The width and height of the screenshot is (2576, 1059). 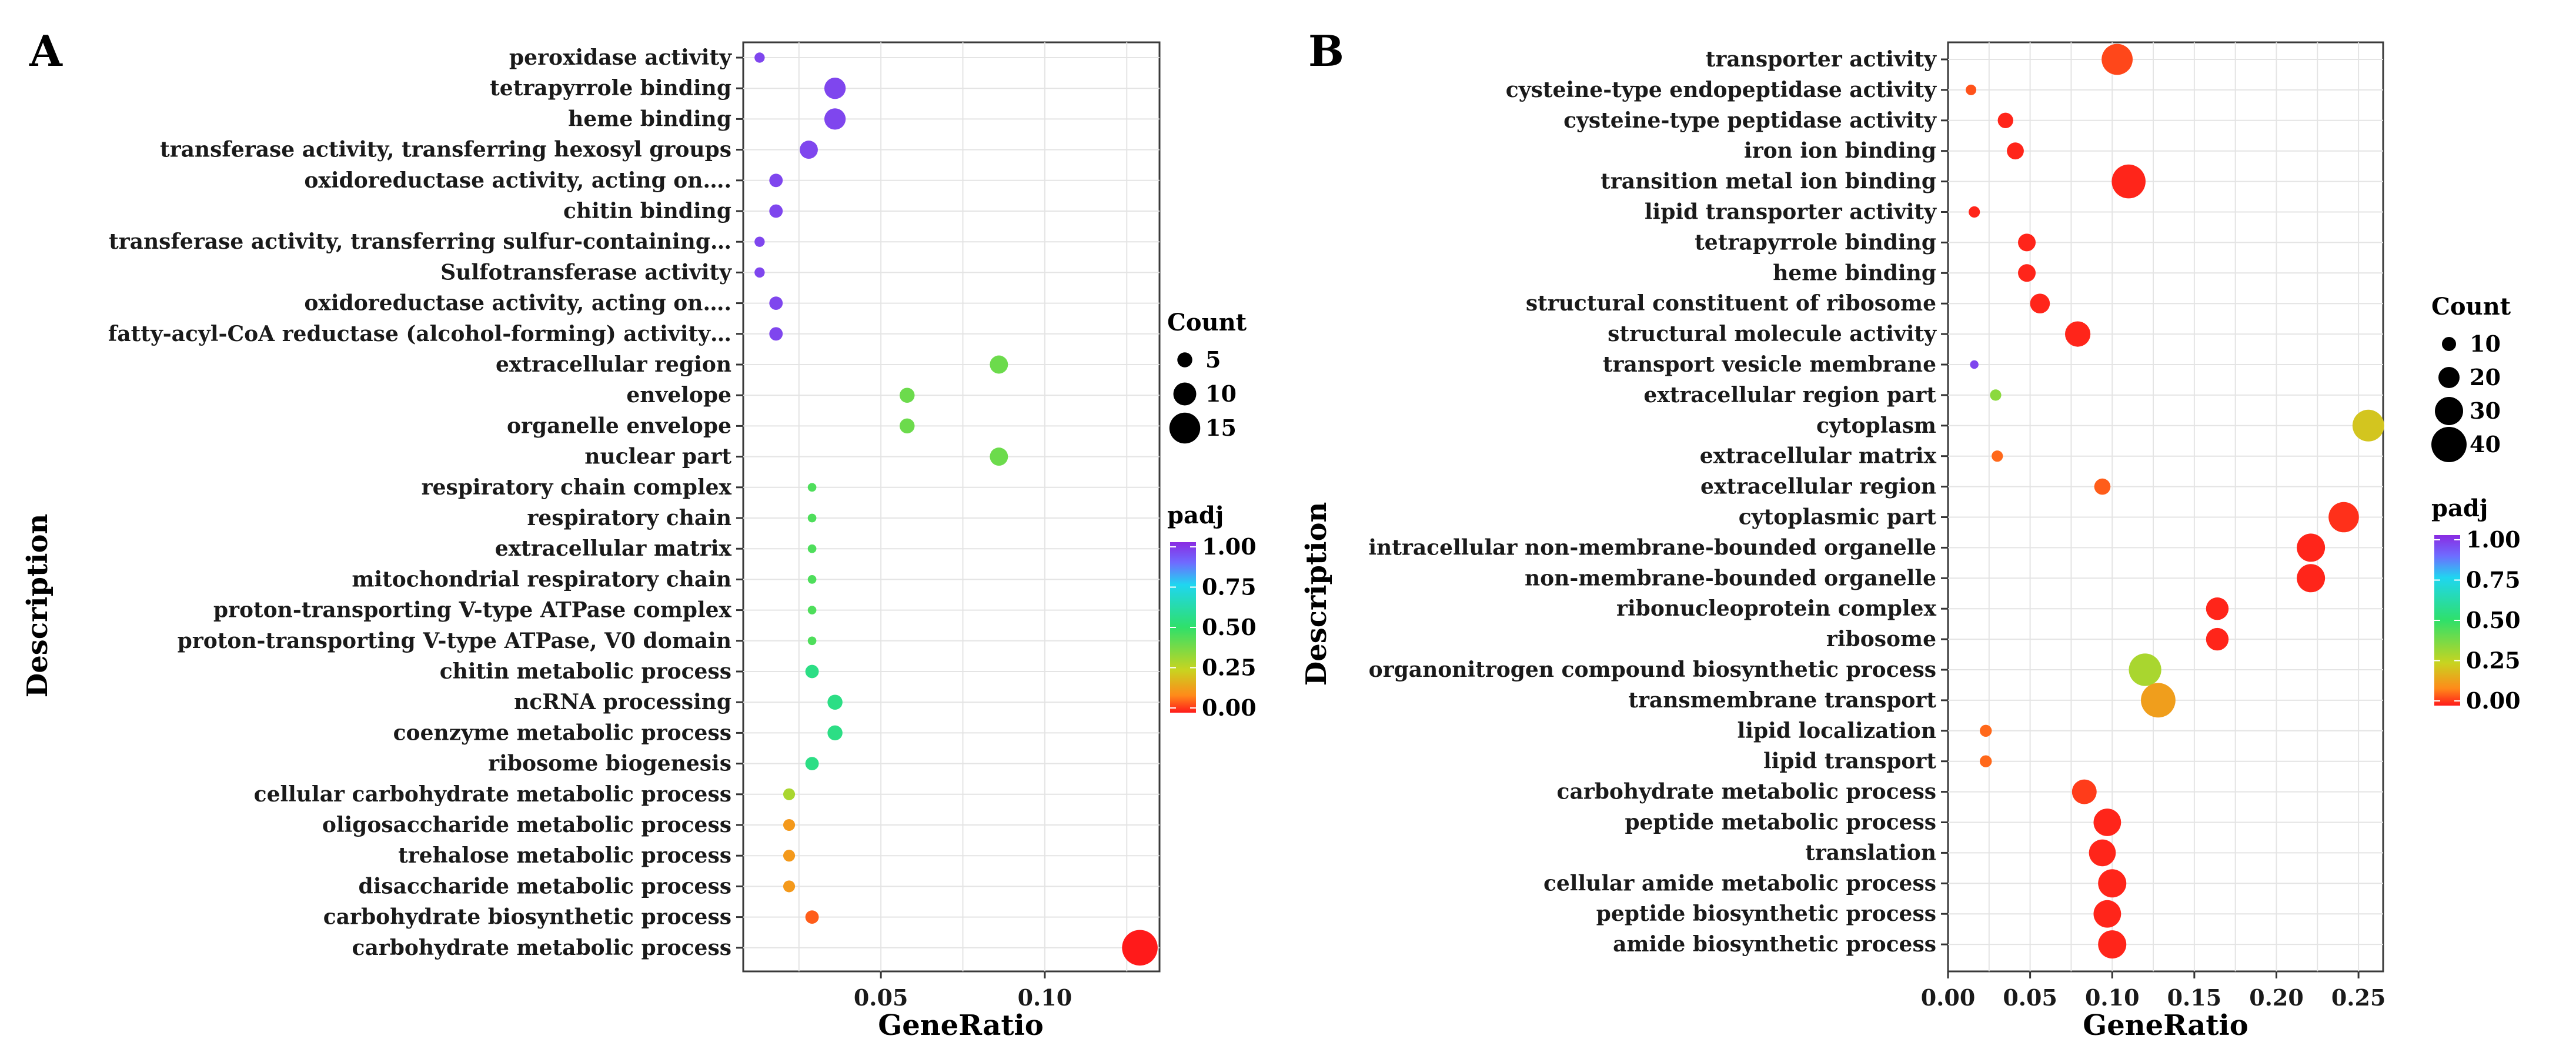 What do you see at coordinates (527, 917) in the screenshot?
I see `y-tick-label: carbohydrate biosynthetic process` at bounding box center [527, 917].